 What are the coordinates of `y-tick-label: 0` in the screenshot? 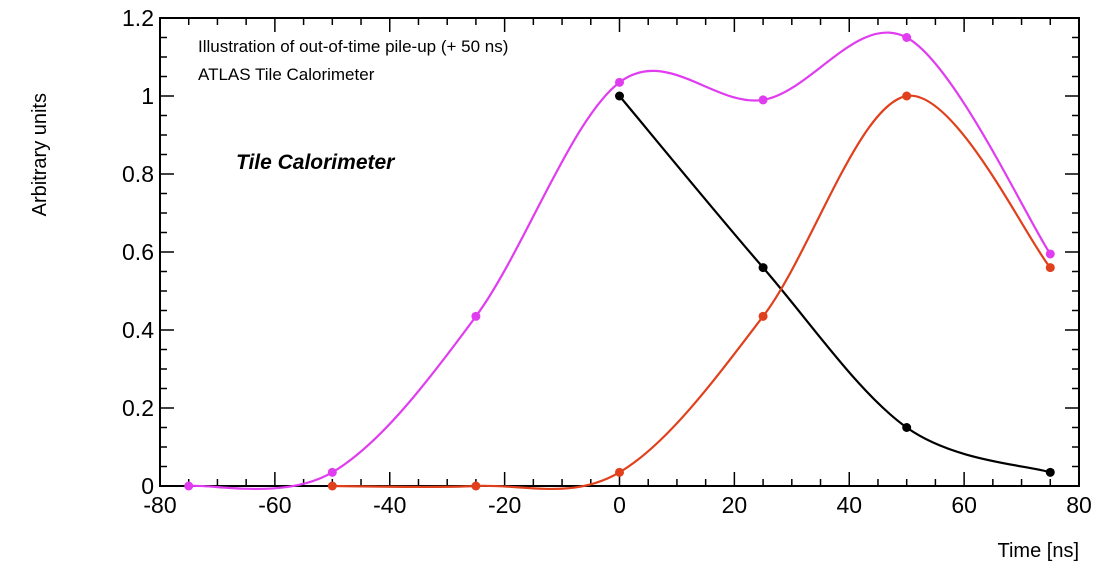 It's located at (147, 486).